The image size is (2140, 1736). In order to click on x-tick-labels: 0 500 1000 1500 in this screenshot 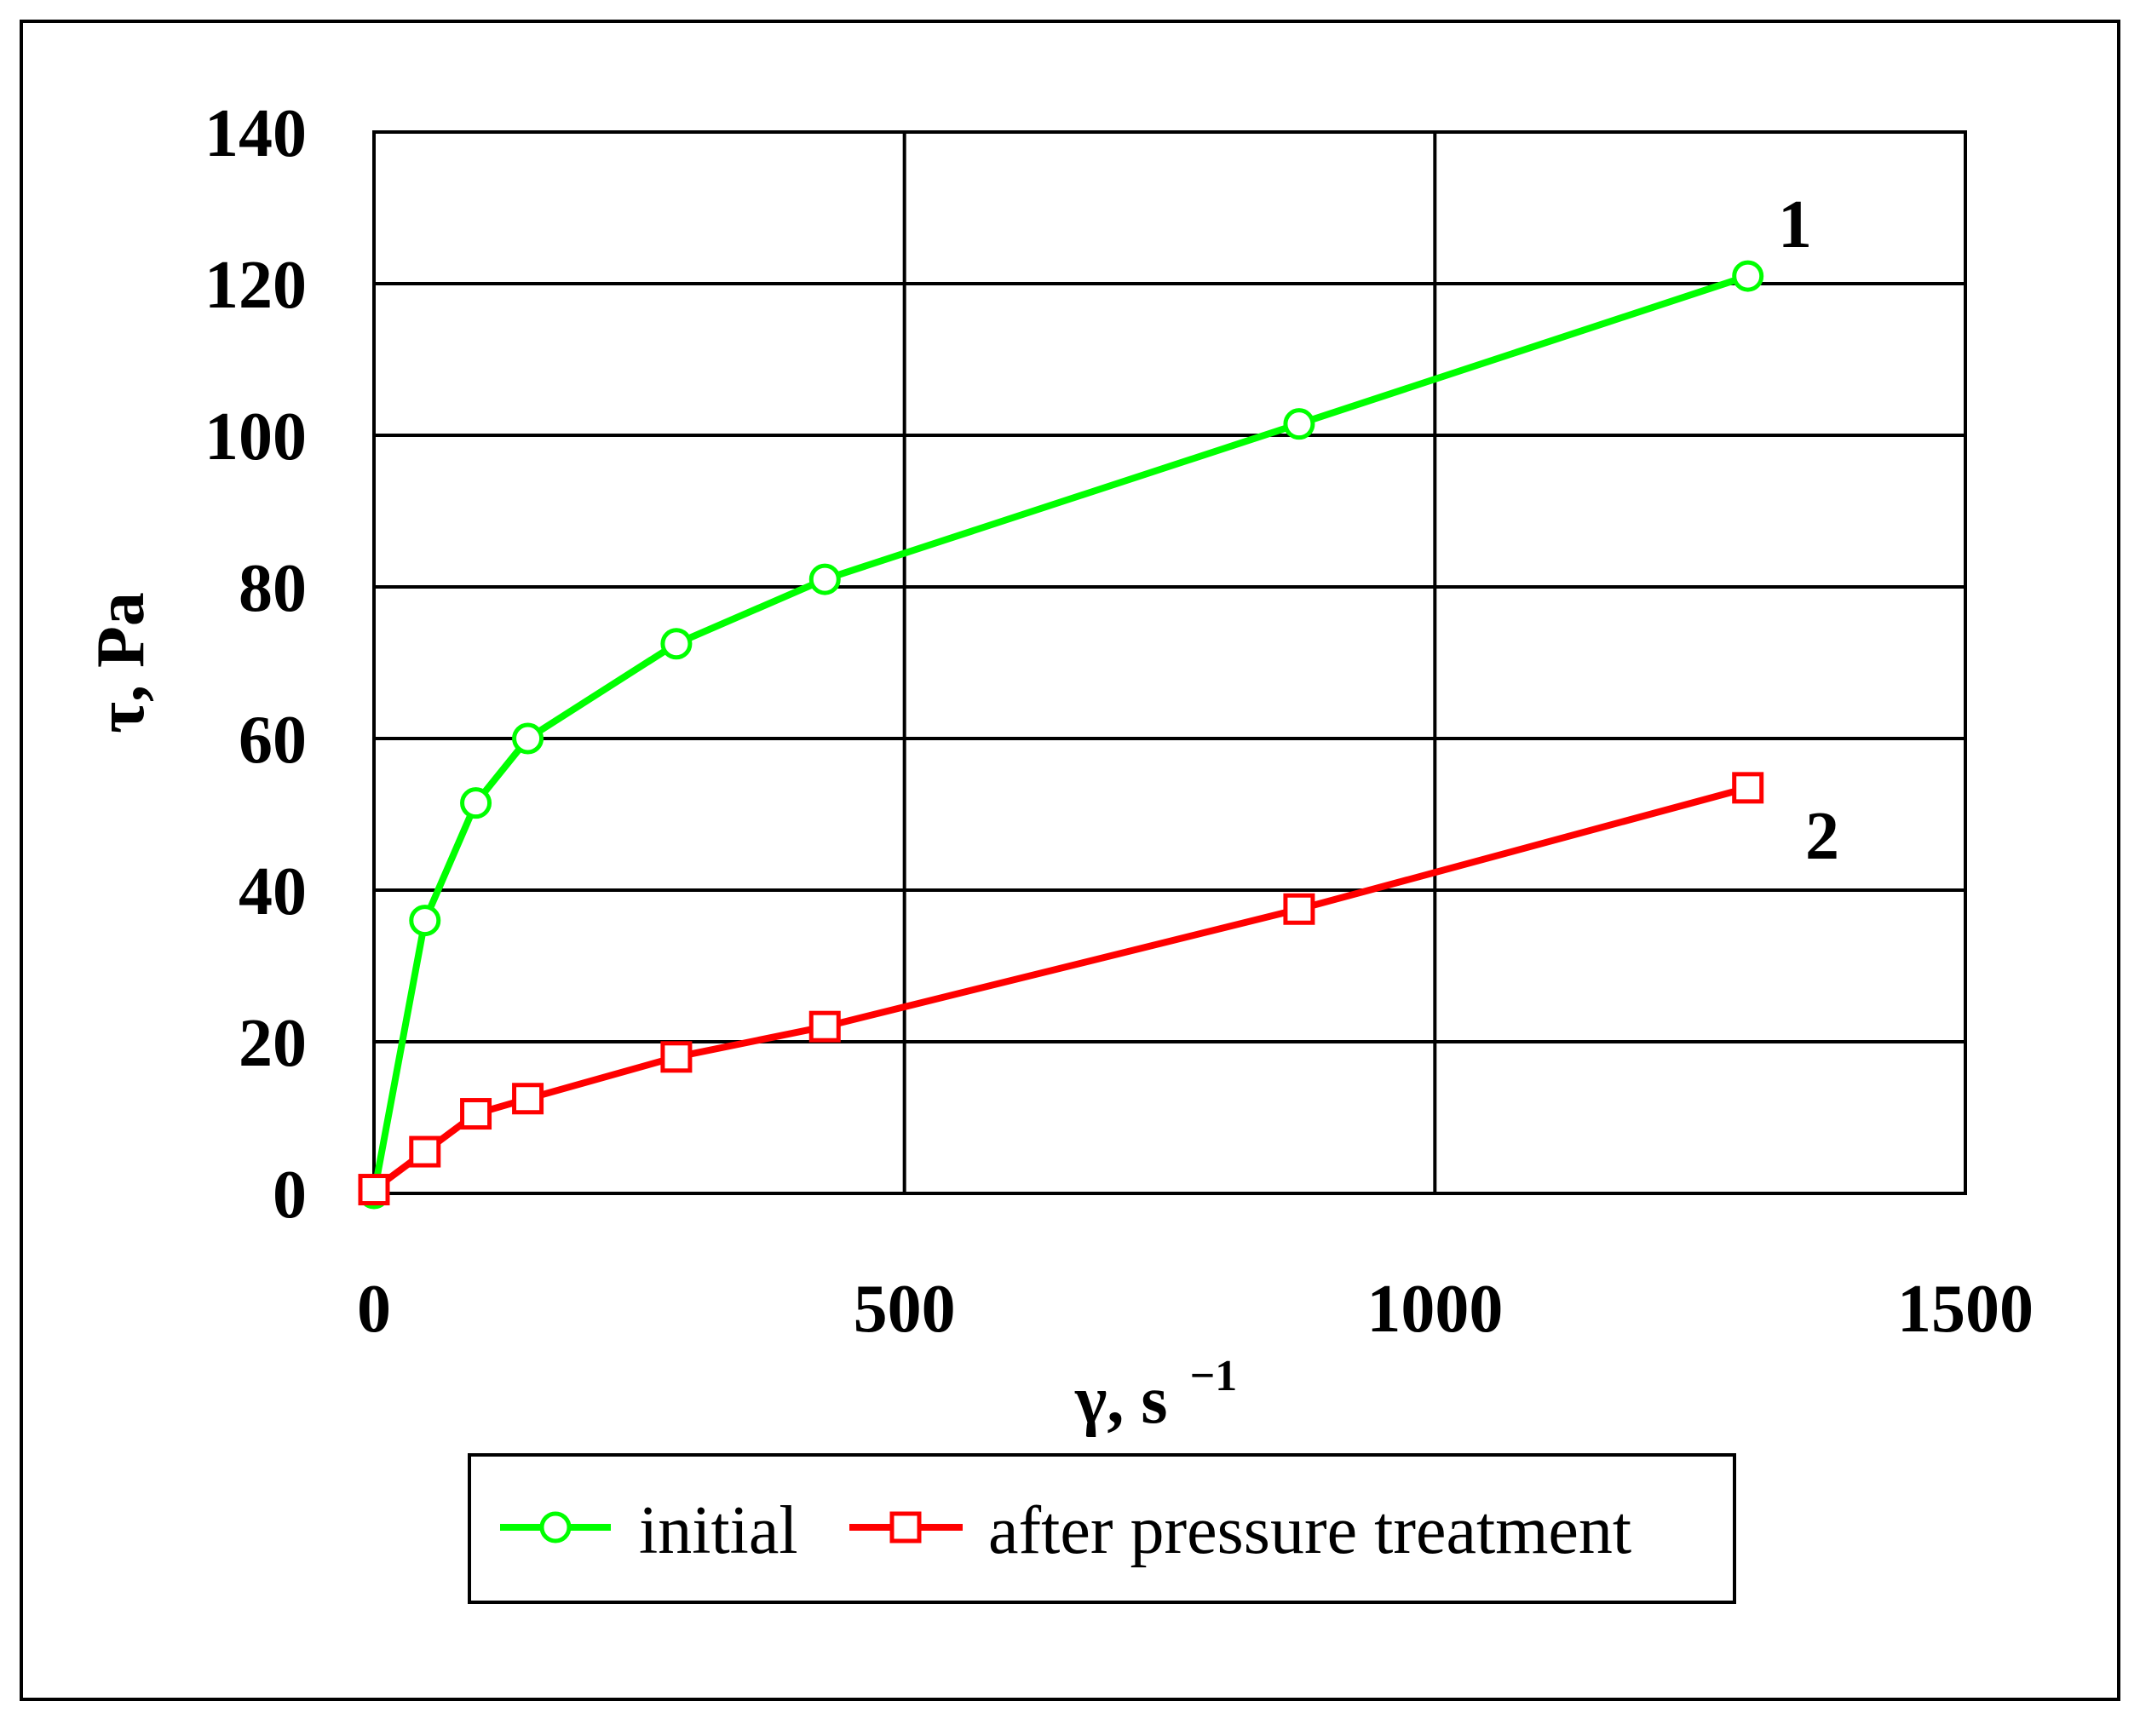, I will do `click(1195, 1309)`.